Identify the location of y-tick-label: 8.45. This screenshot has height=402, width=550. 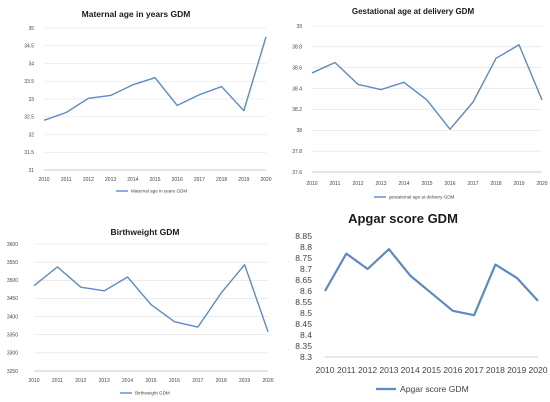
(303, 324).